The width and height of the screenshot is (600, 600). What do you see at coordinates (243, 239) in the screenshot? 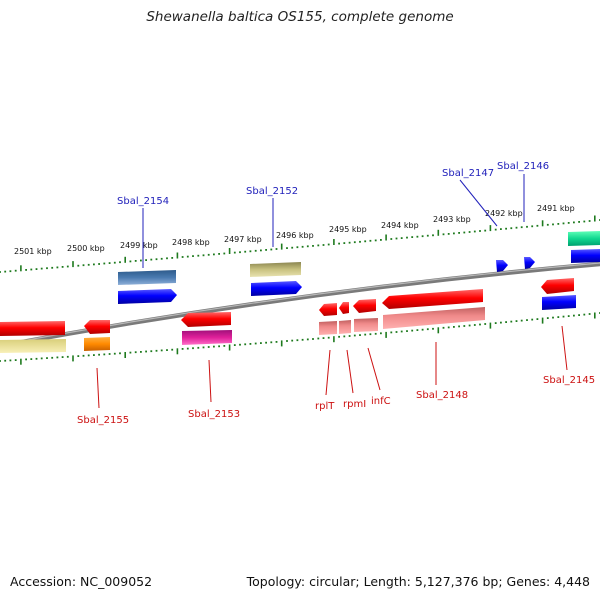
I see `kbp-label: 2497 kbp` at bounding box center [243, 239].